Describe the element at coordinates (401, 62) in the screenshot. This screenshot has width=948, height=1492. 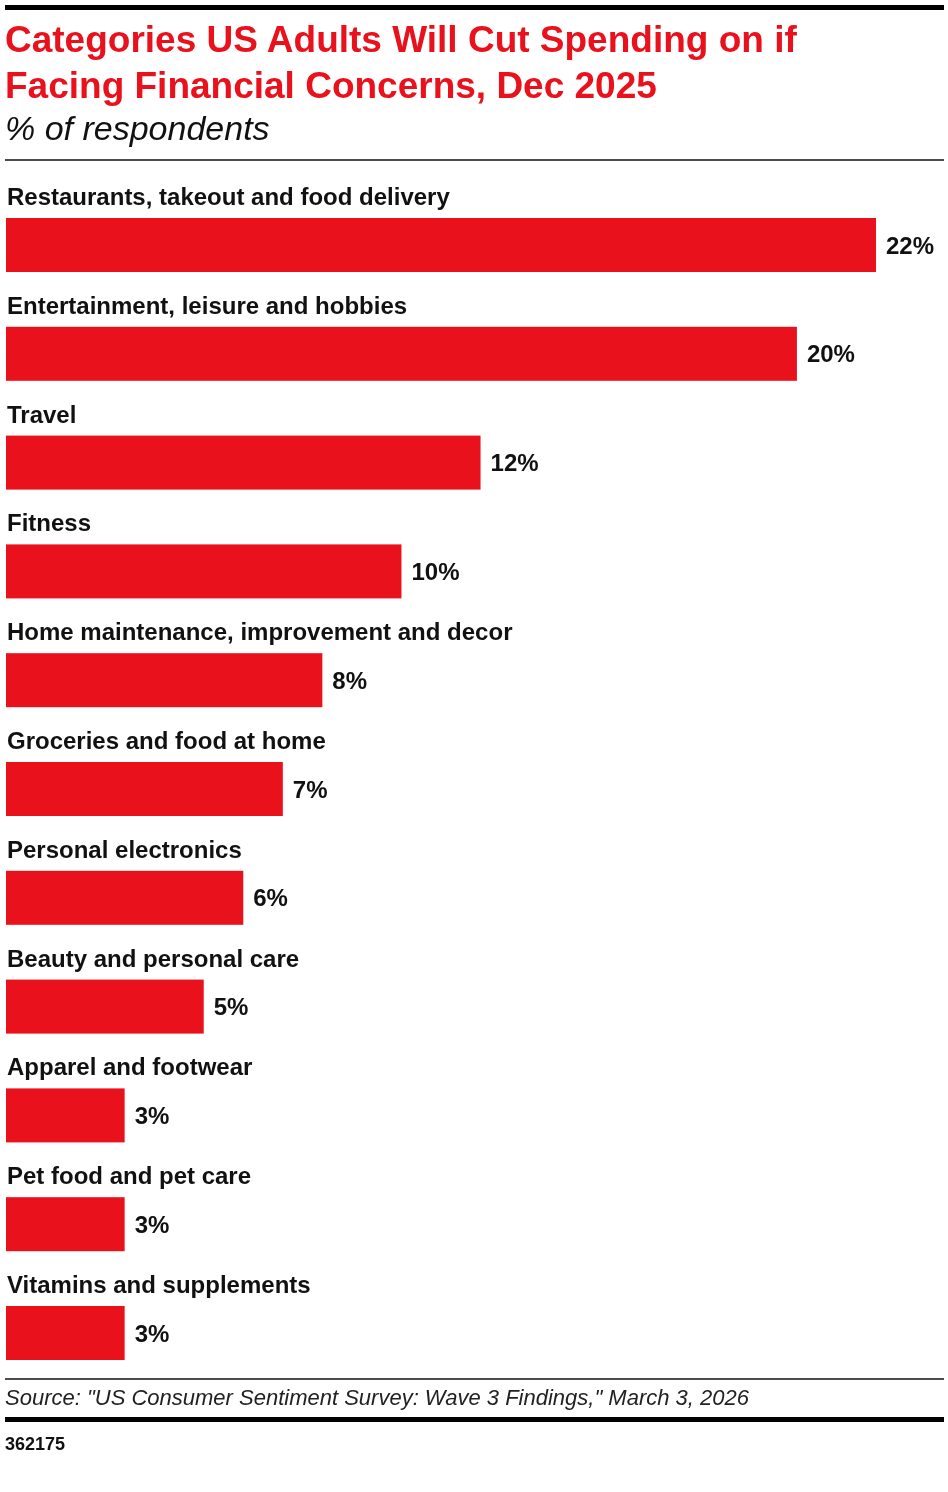
I see `chart-title: Categories US Adults Will Cut Spending on if Facing Financial Concerns, Dec 2025` at that location.